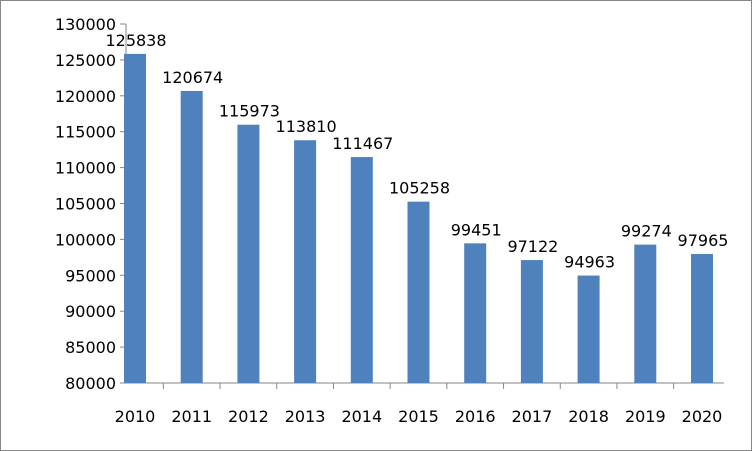 Image resolution: width=752 pixels, height=451 pixels. What do you see at coordinates (361, 416) in the screenshot?
I see `x-tick-label-2014: 2014` at bounding box center [361, 416].